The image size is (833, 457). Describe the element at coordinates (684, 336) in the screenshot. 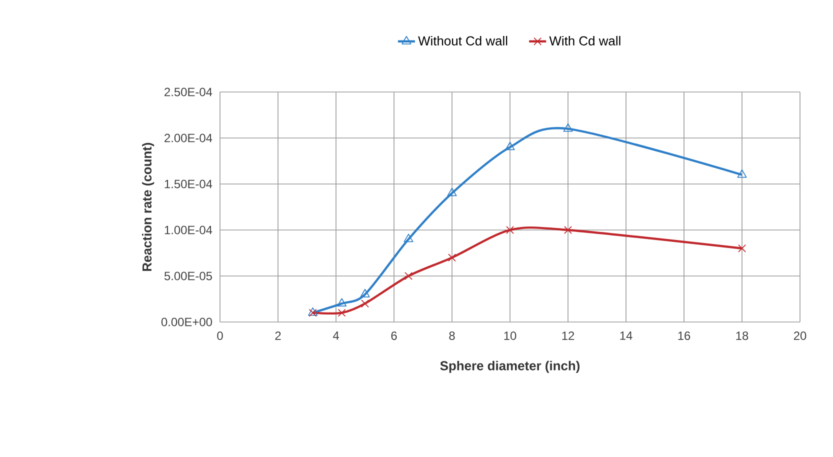

I see `x-tick-label: 16` at that location.